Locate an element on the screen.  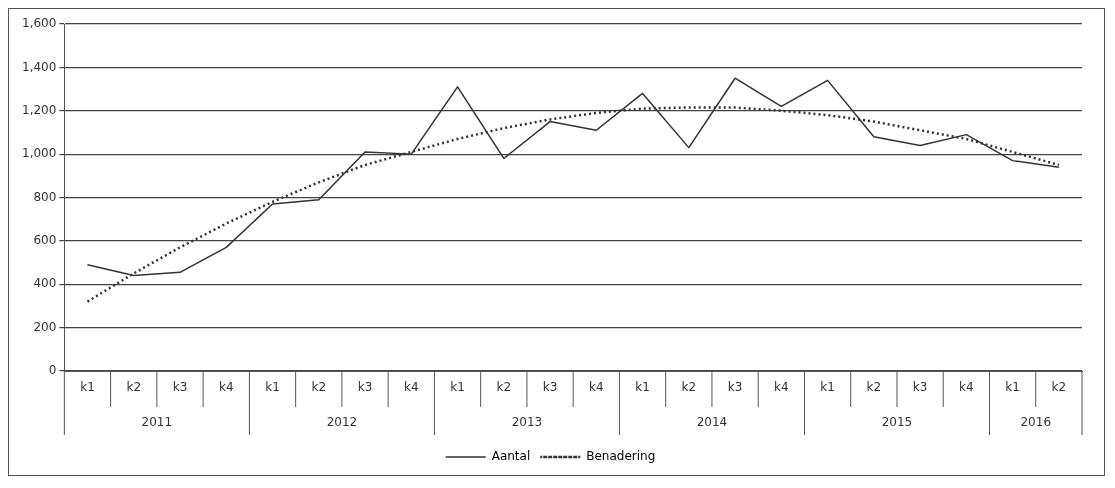
y-tick-label: 1,600 is located at coordinates (39, 23).